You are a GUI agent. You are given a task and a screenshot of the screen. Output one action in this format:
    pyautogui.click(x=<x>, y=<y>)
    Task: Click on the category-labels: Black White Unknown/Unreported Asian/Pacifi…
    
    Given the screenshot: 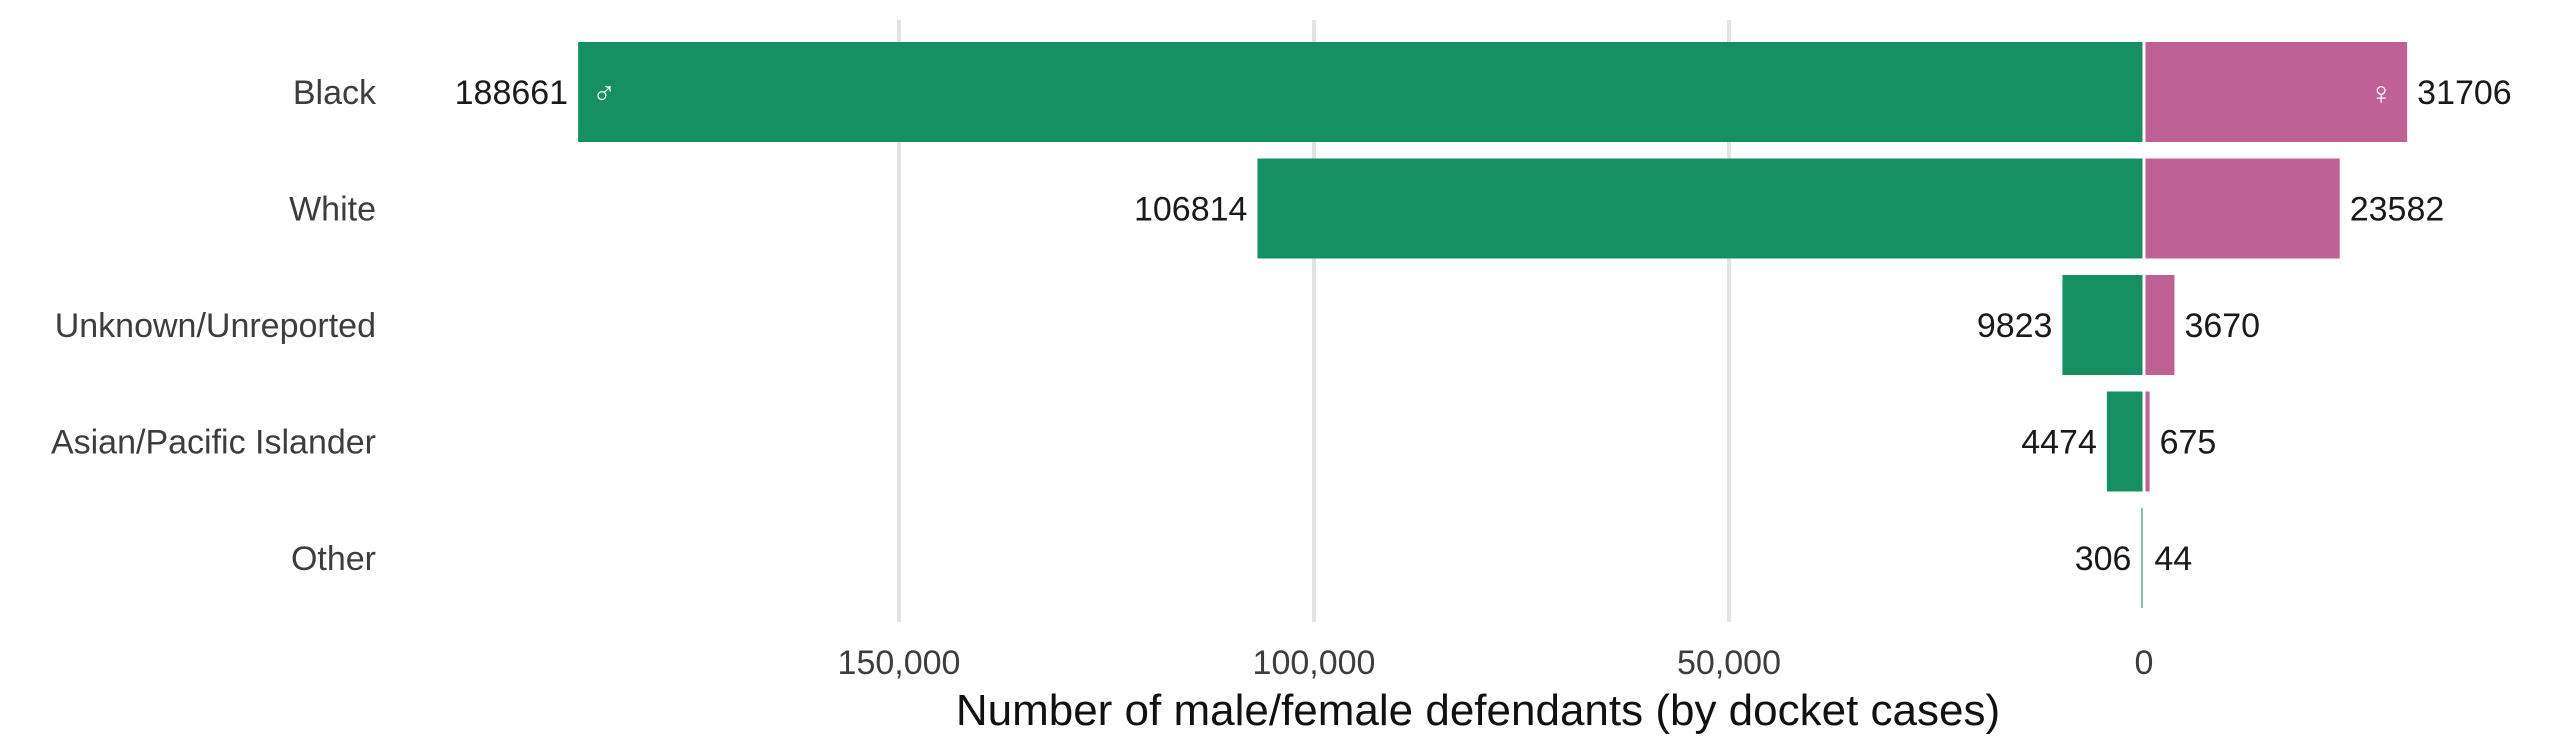 What is the action you would take?
    pyautogui.click(x=214, y=326)
    